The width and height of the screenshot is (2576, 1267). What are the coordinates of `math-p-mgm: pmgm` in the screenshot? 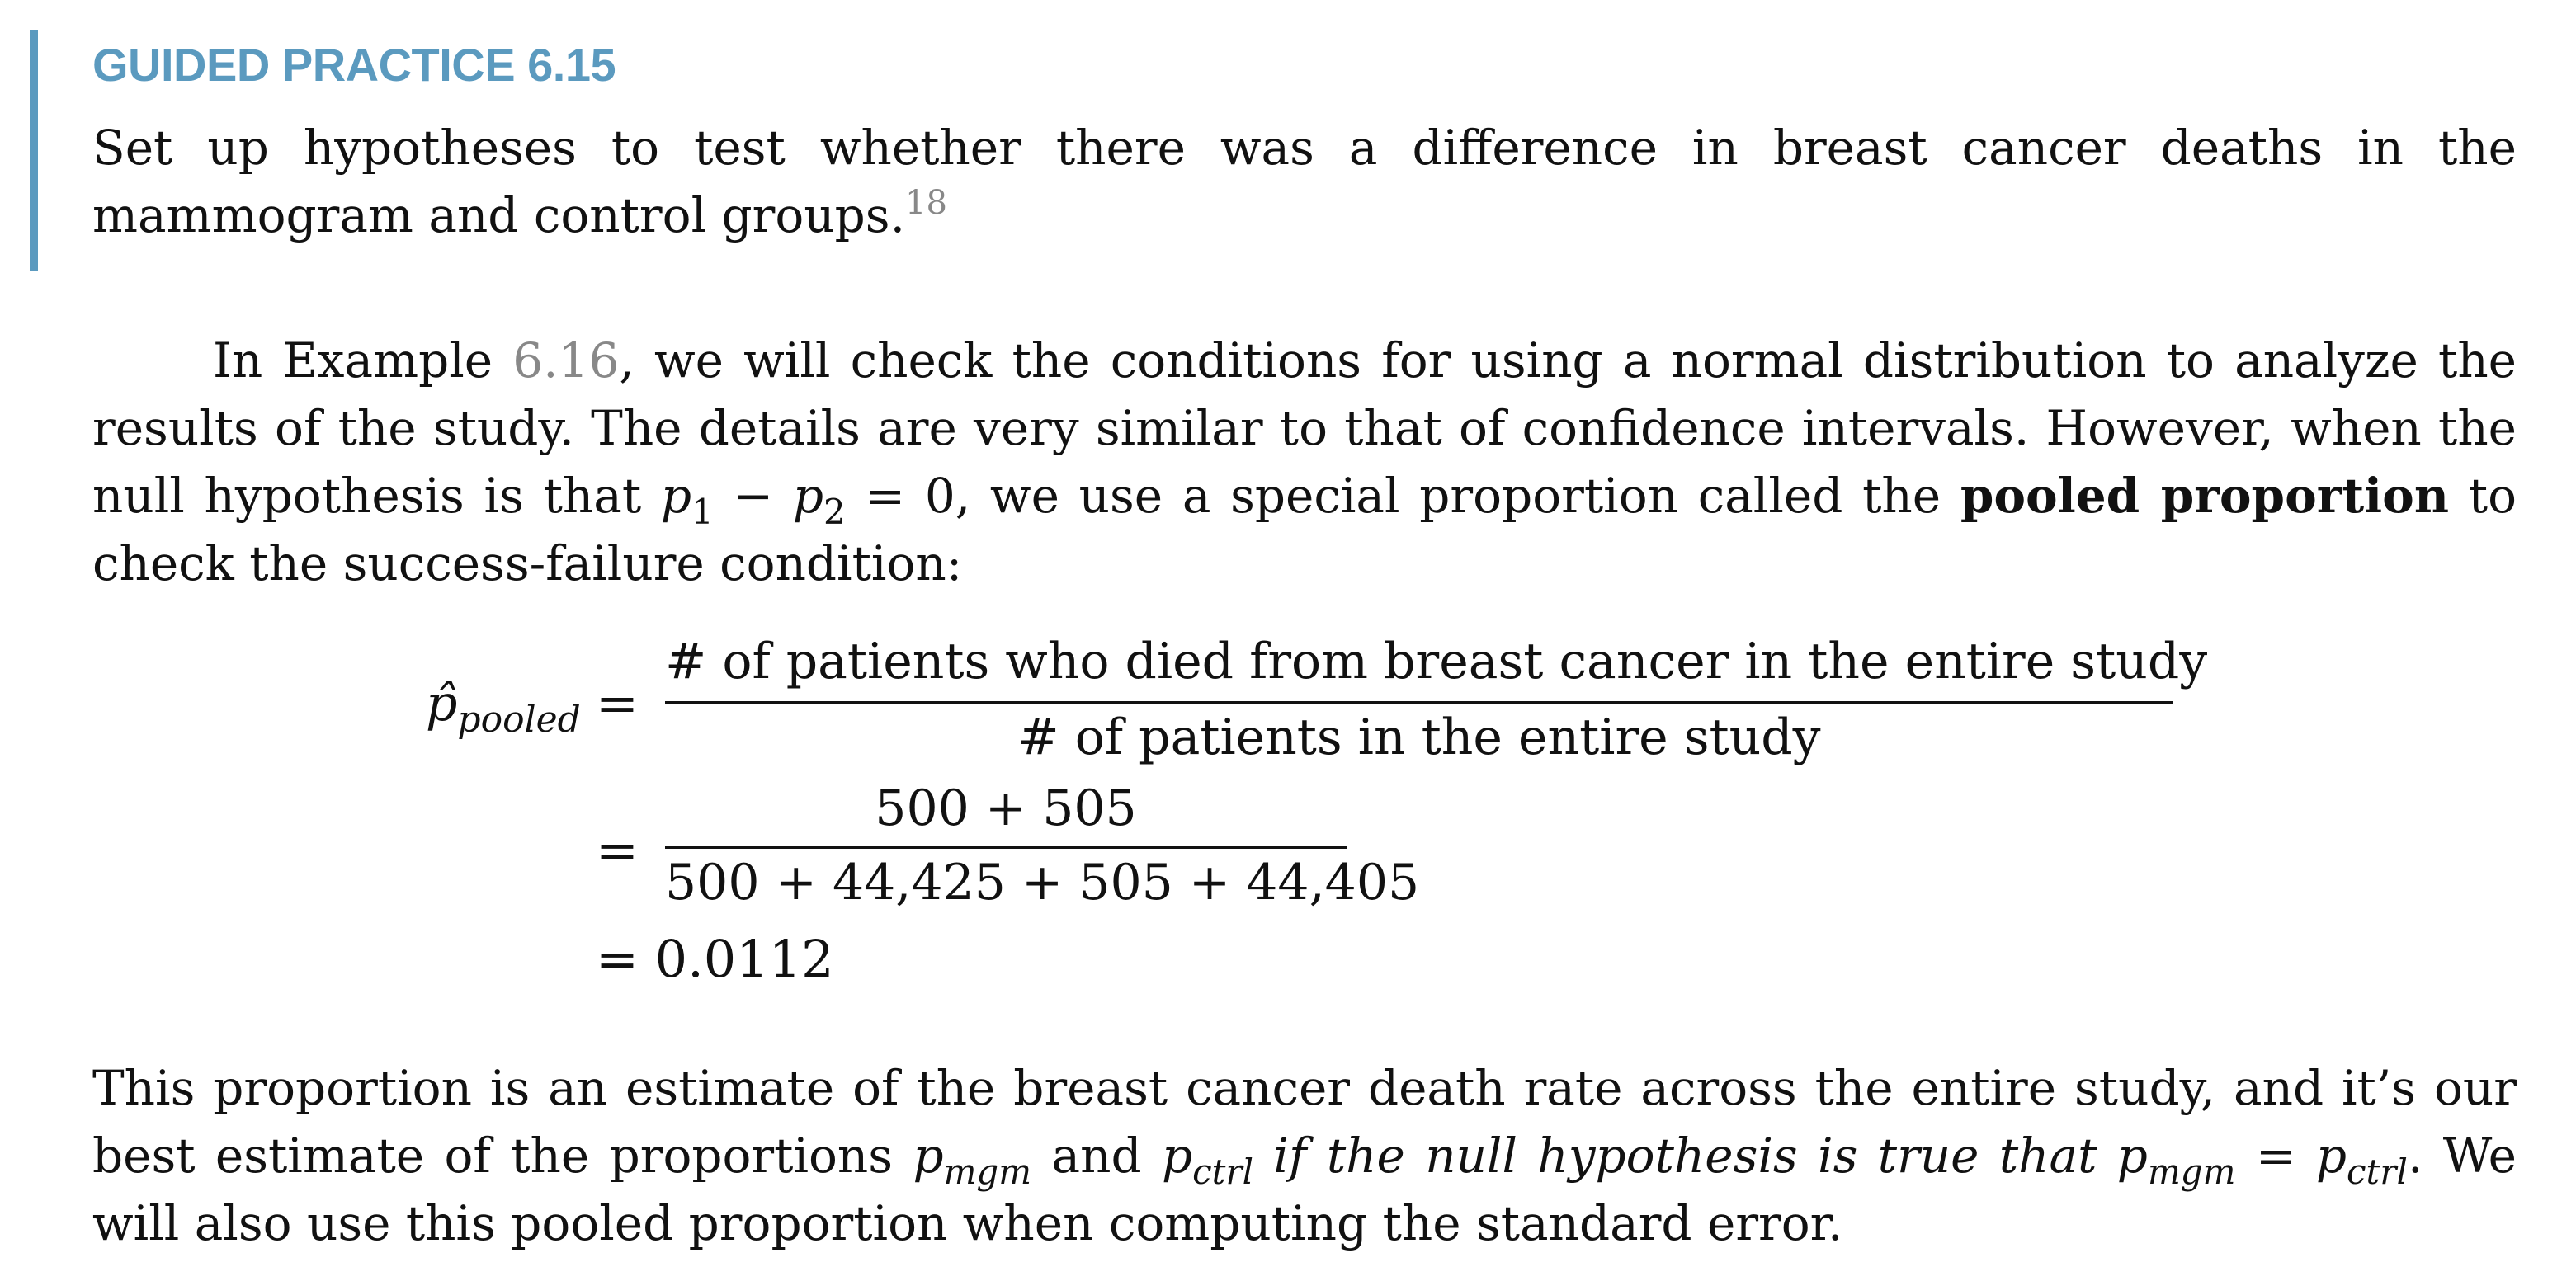 It's located at (972, 1158).